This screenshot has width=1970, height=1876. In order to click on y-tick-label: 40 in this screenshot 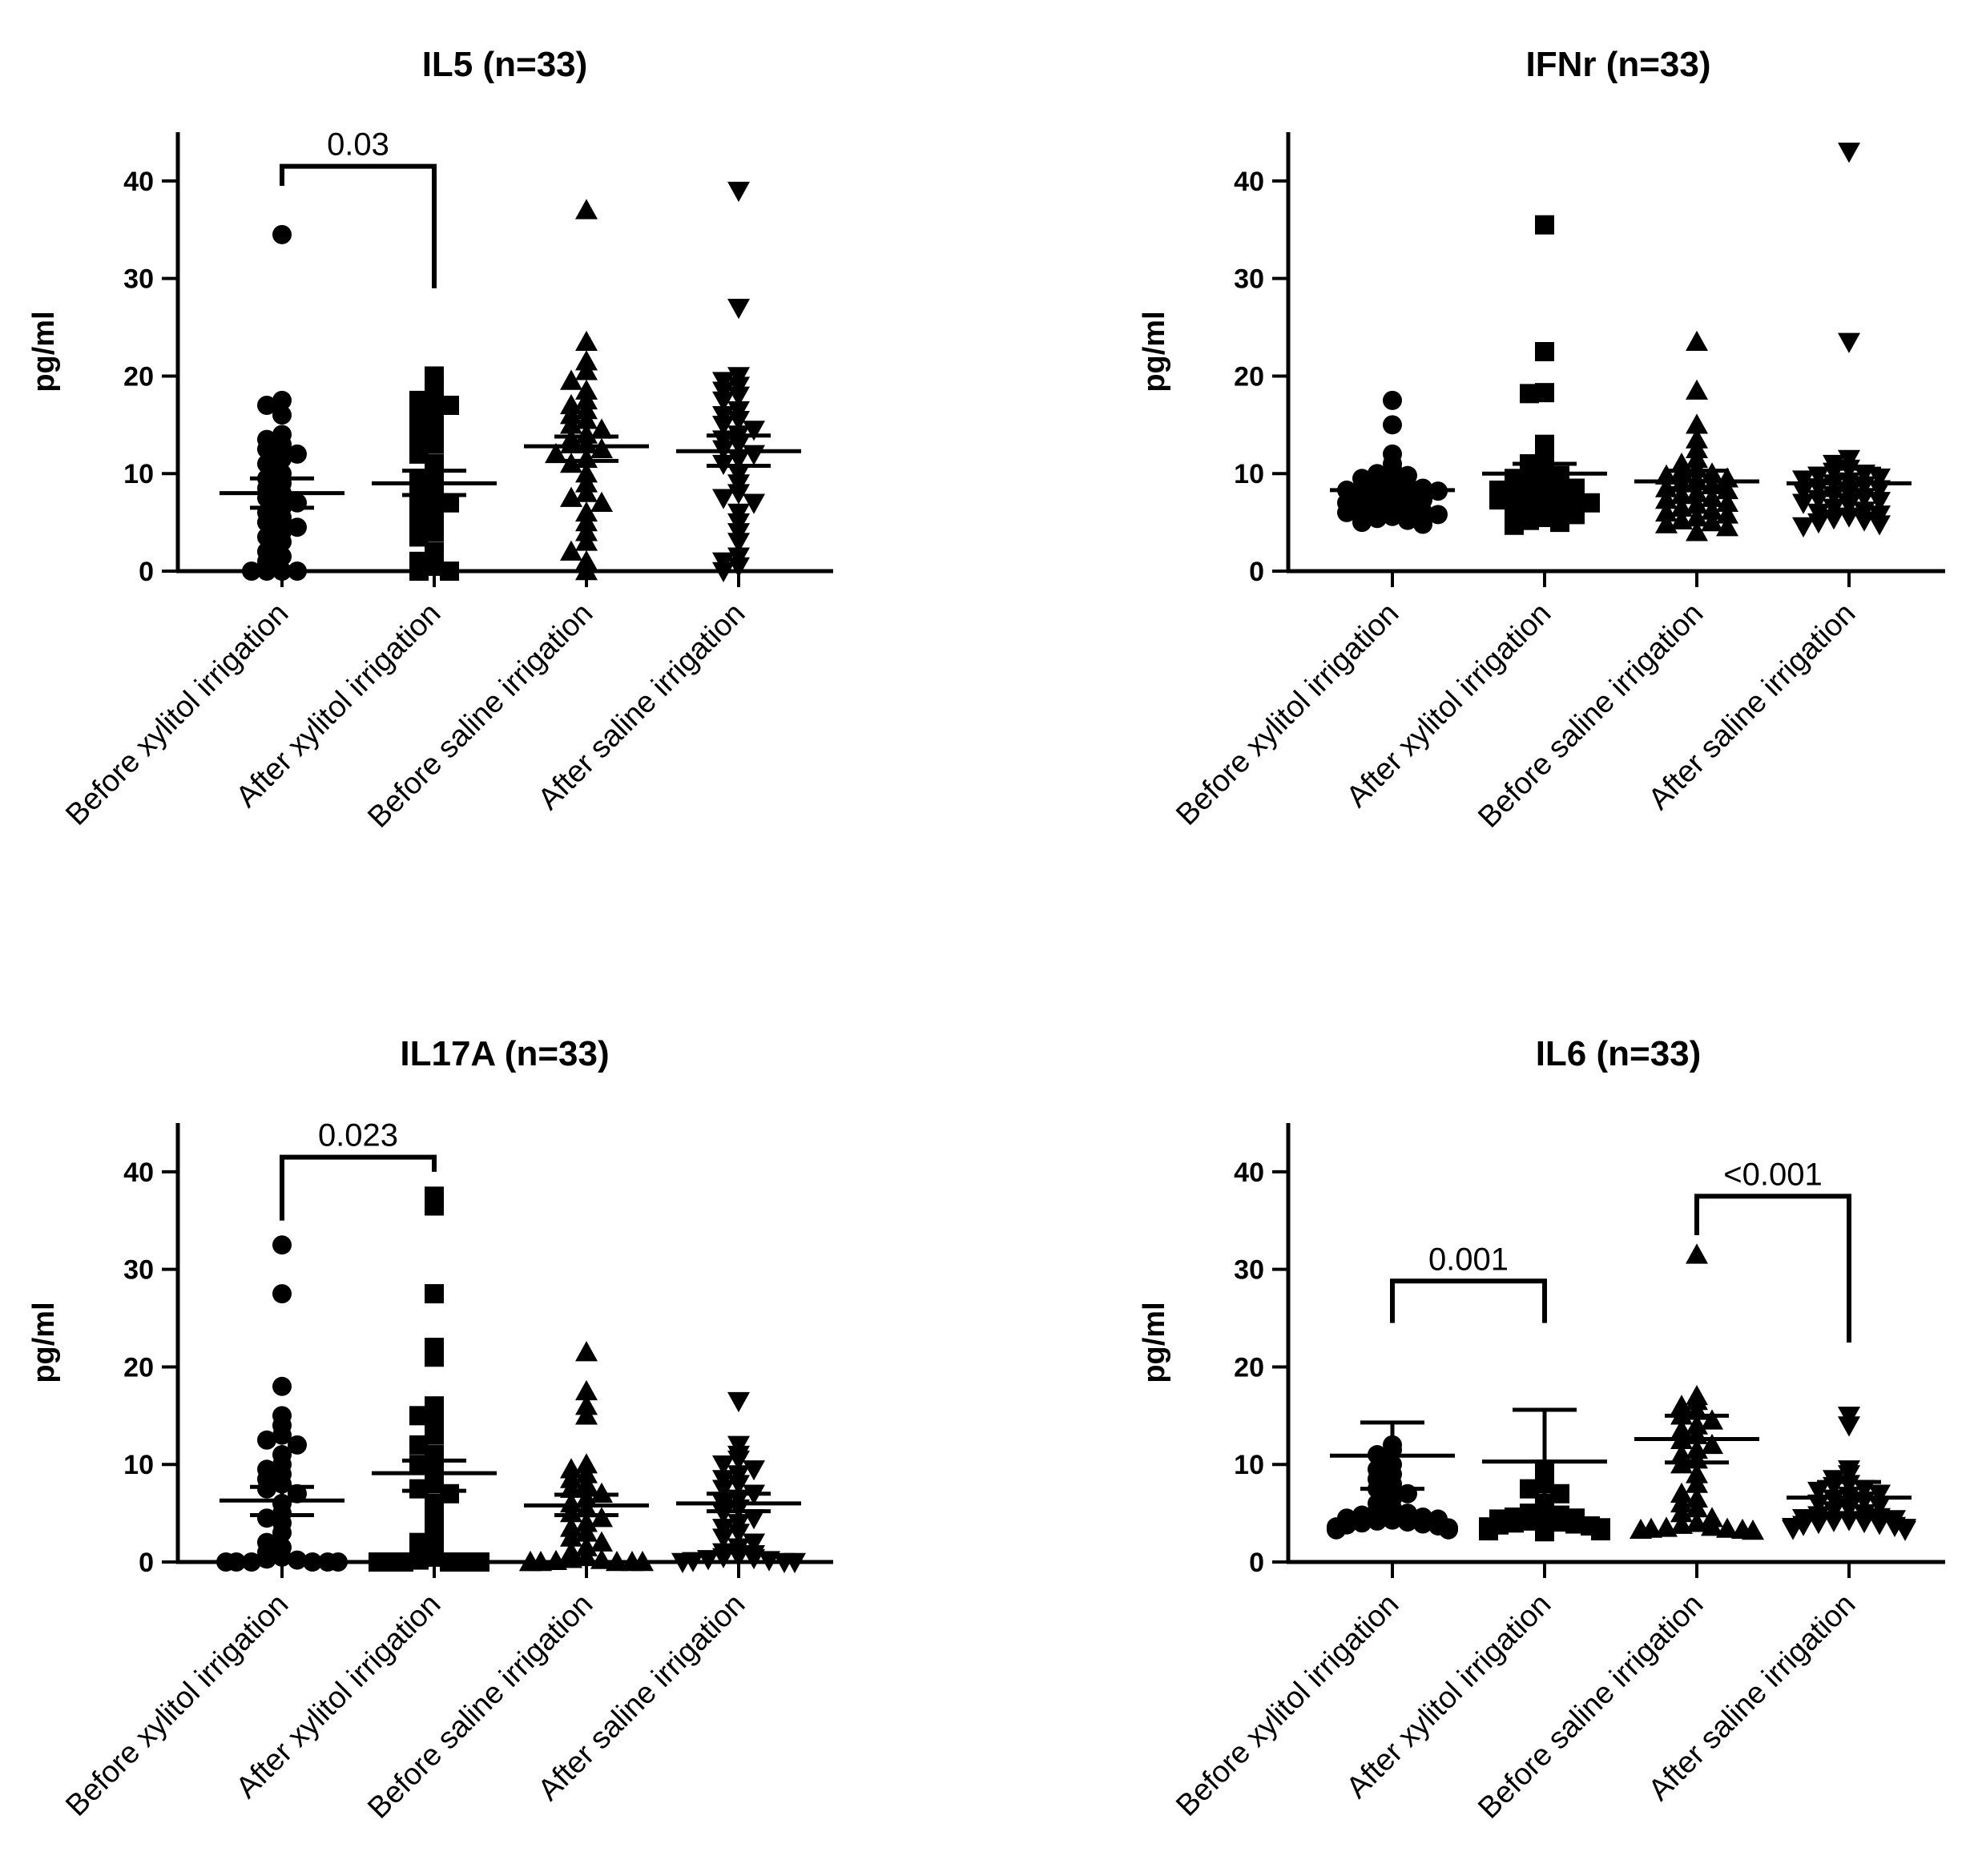, I will do `click(1249, 1173)`.